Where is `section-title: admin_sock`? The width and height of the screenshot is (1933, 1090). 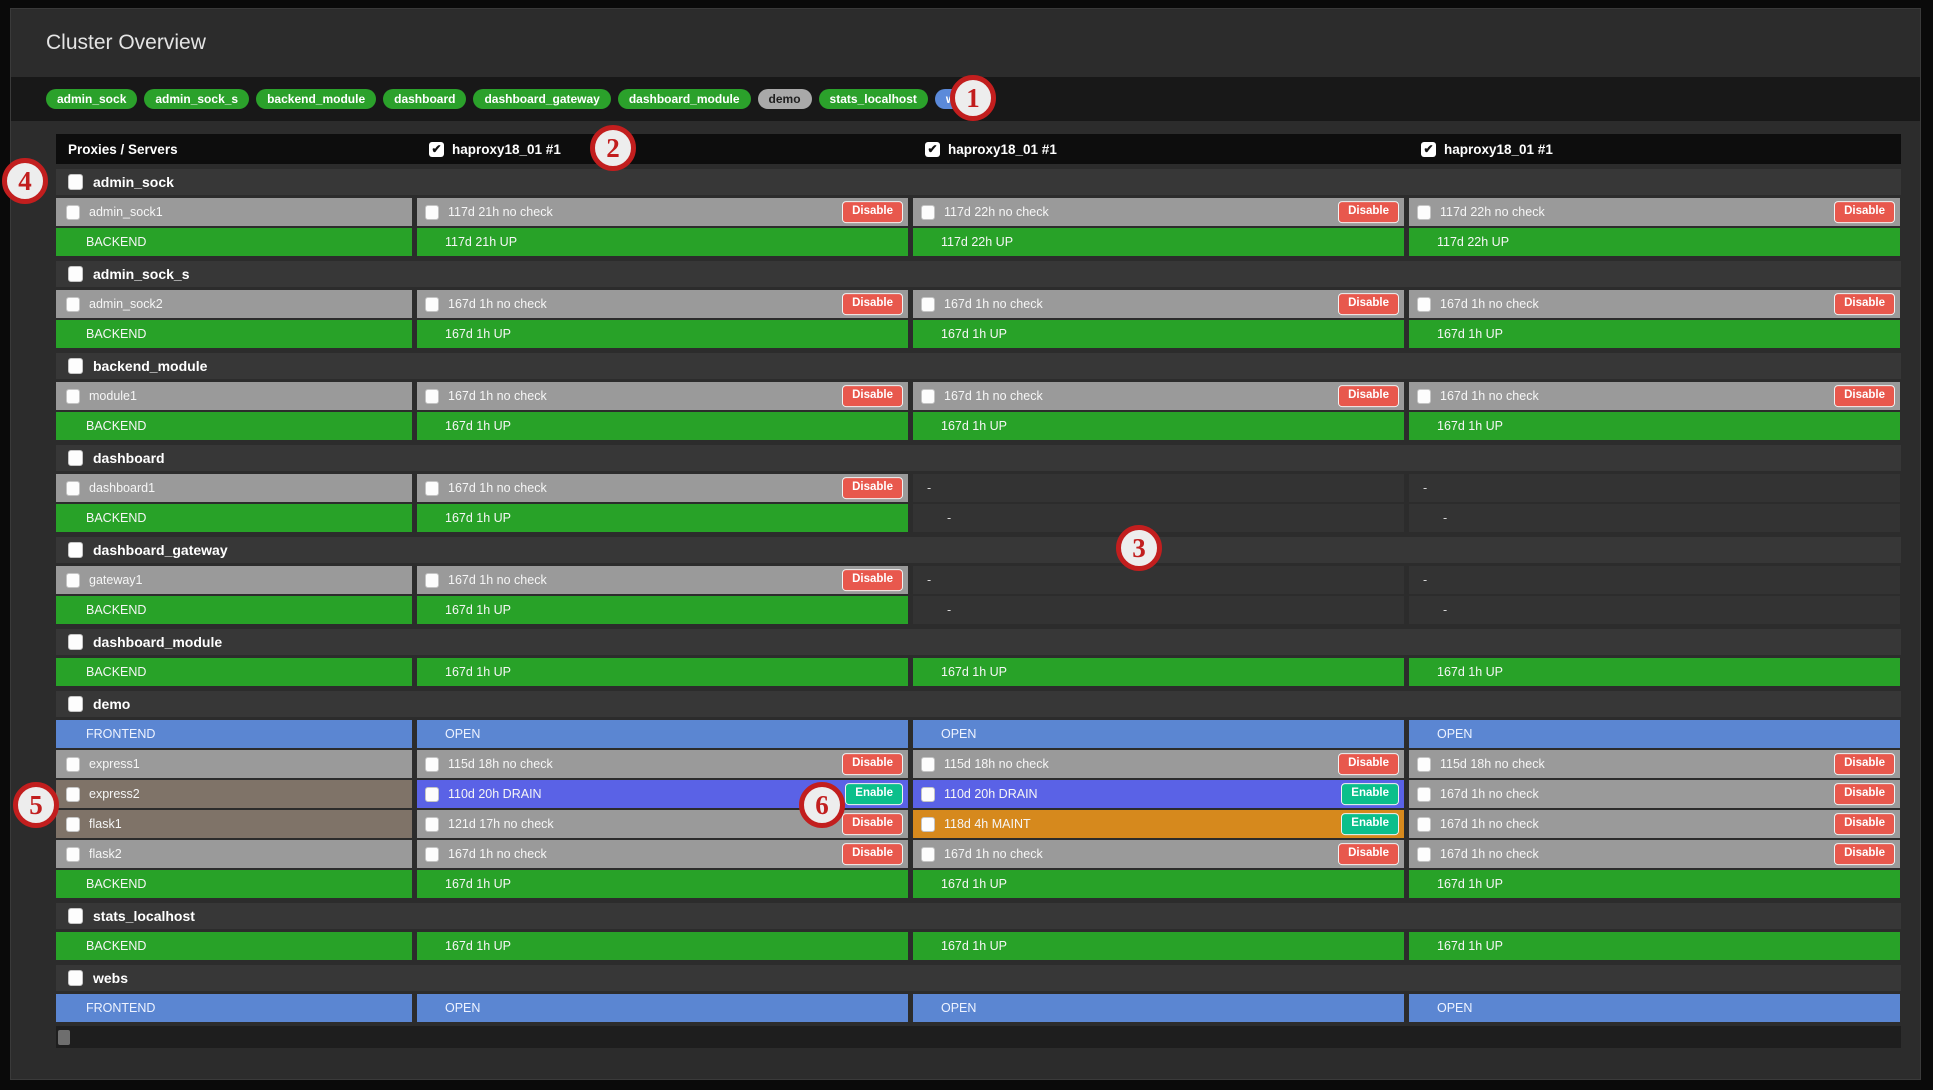
section-title: admin_sock is located at coordinates (133, 182).